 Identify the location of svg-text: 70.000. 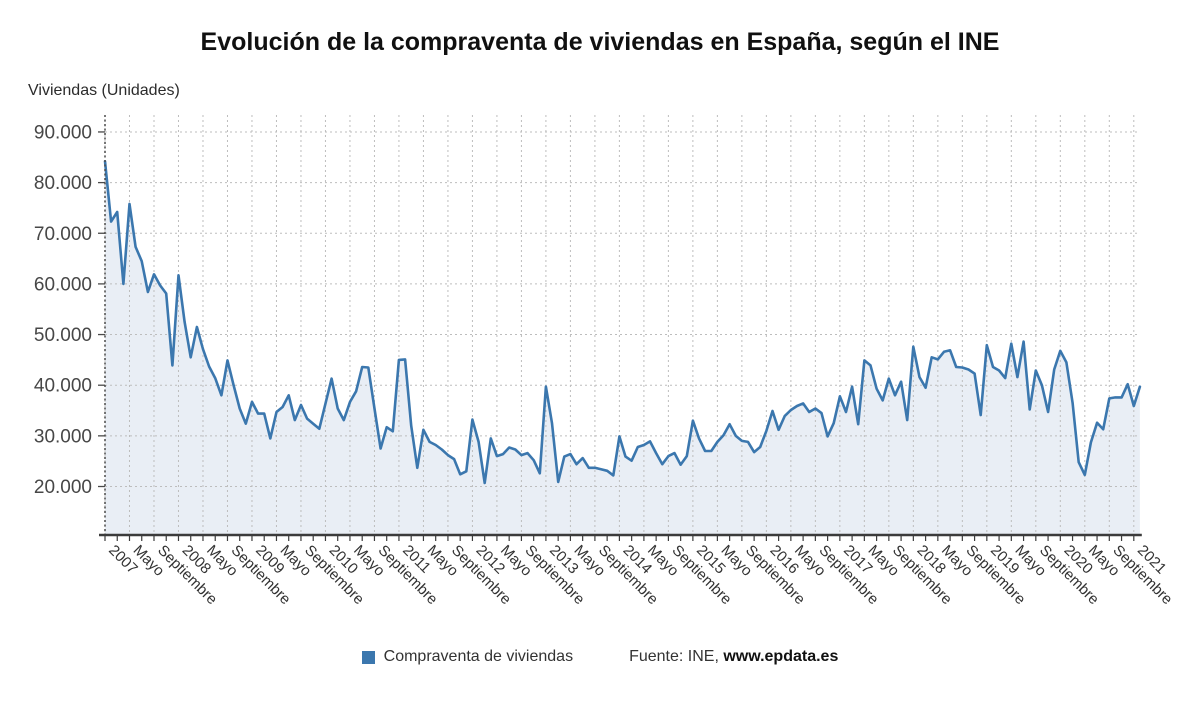
(63, 234).